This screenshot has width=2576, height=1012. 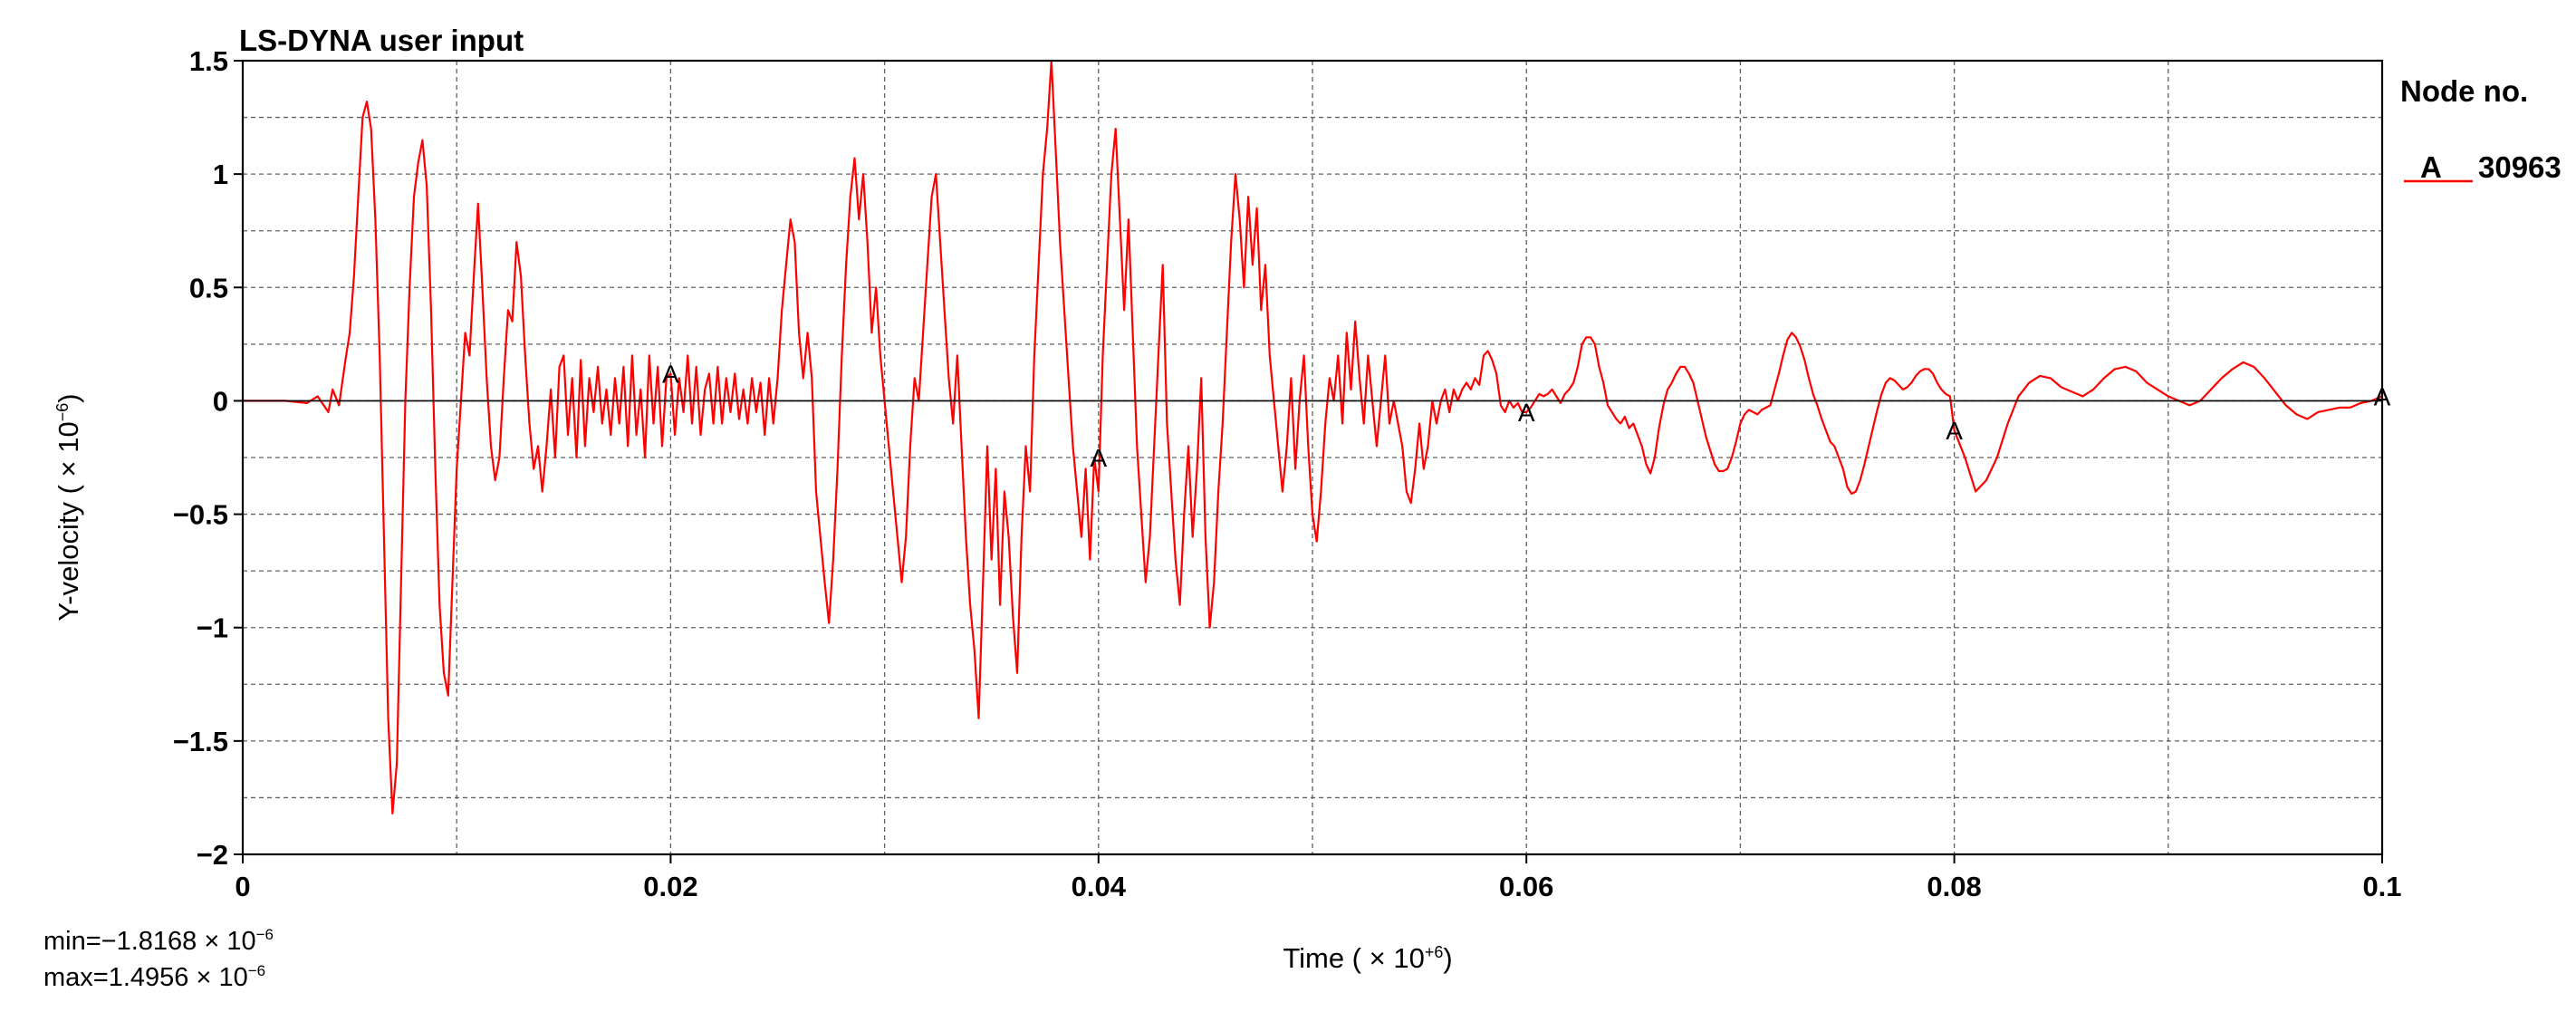 I want to click on x-tick-label: 0.02, so click(x=670, y=886).